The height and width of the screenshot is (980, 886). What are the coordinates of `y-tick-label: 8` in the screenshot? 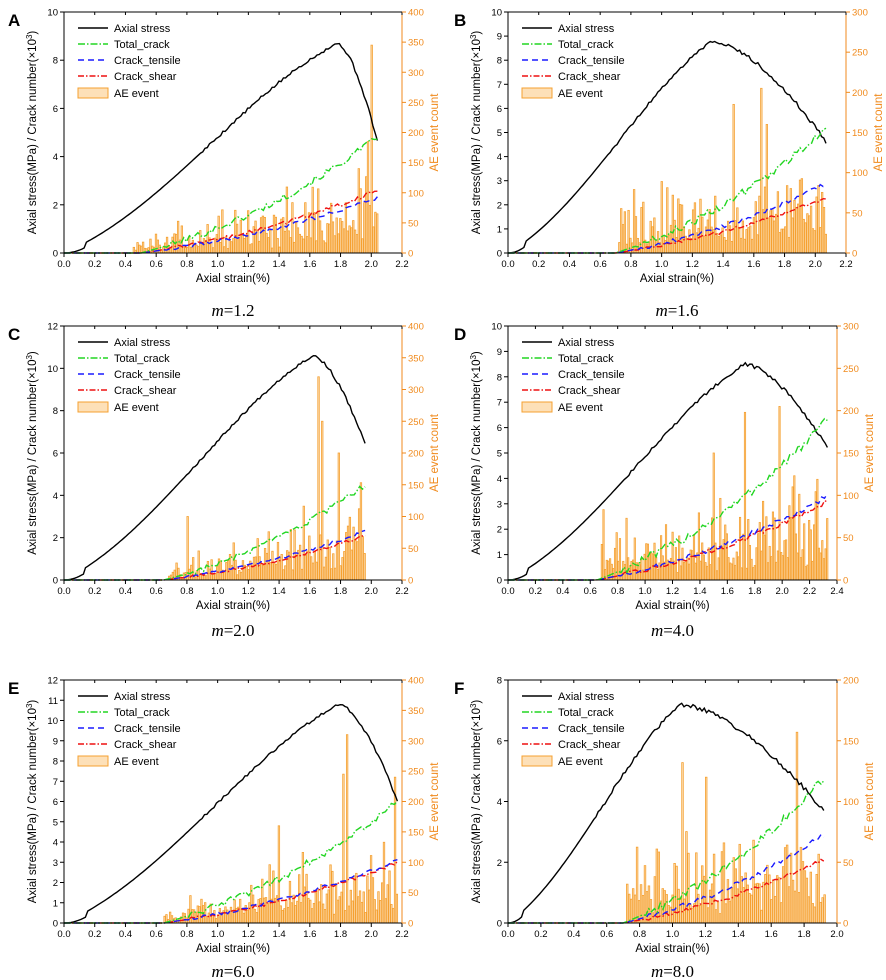 It's located at (55, 61).